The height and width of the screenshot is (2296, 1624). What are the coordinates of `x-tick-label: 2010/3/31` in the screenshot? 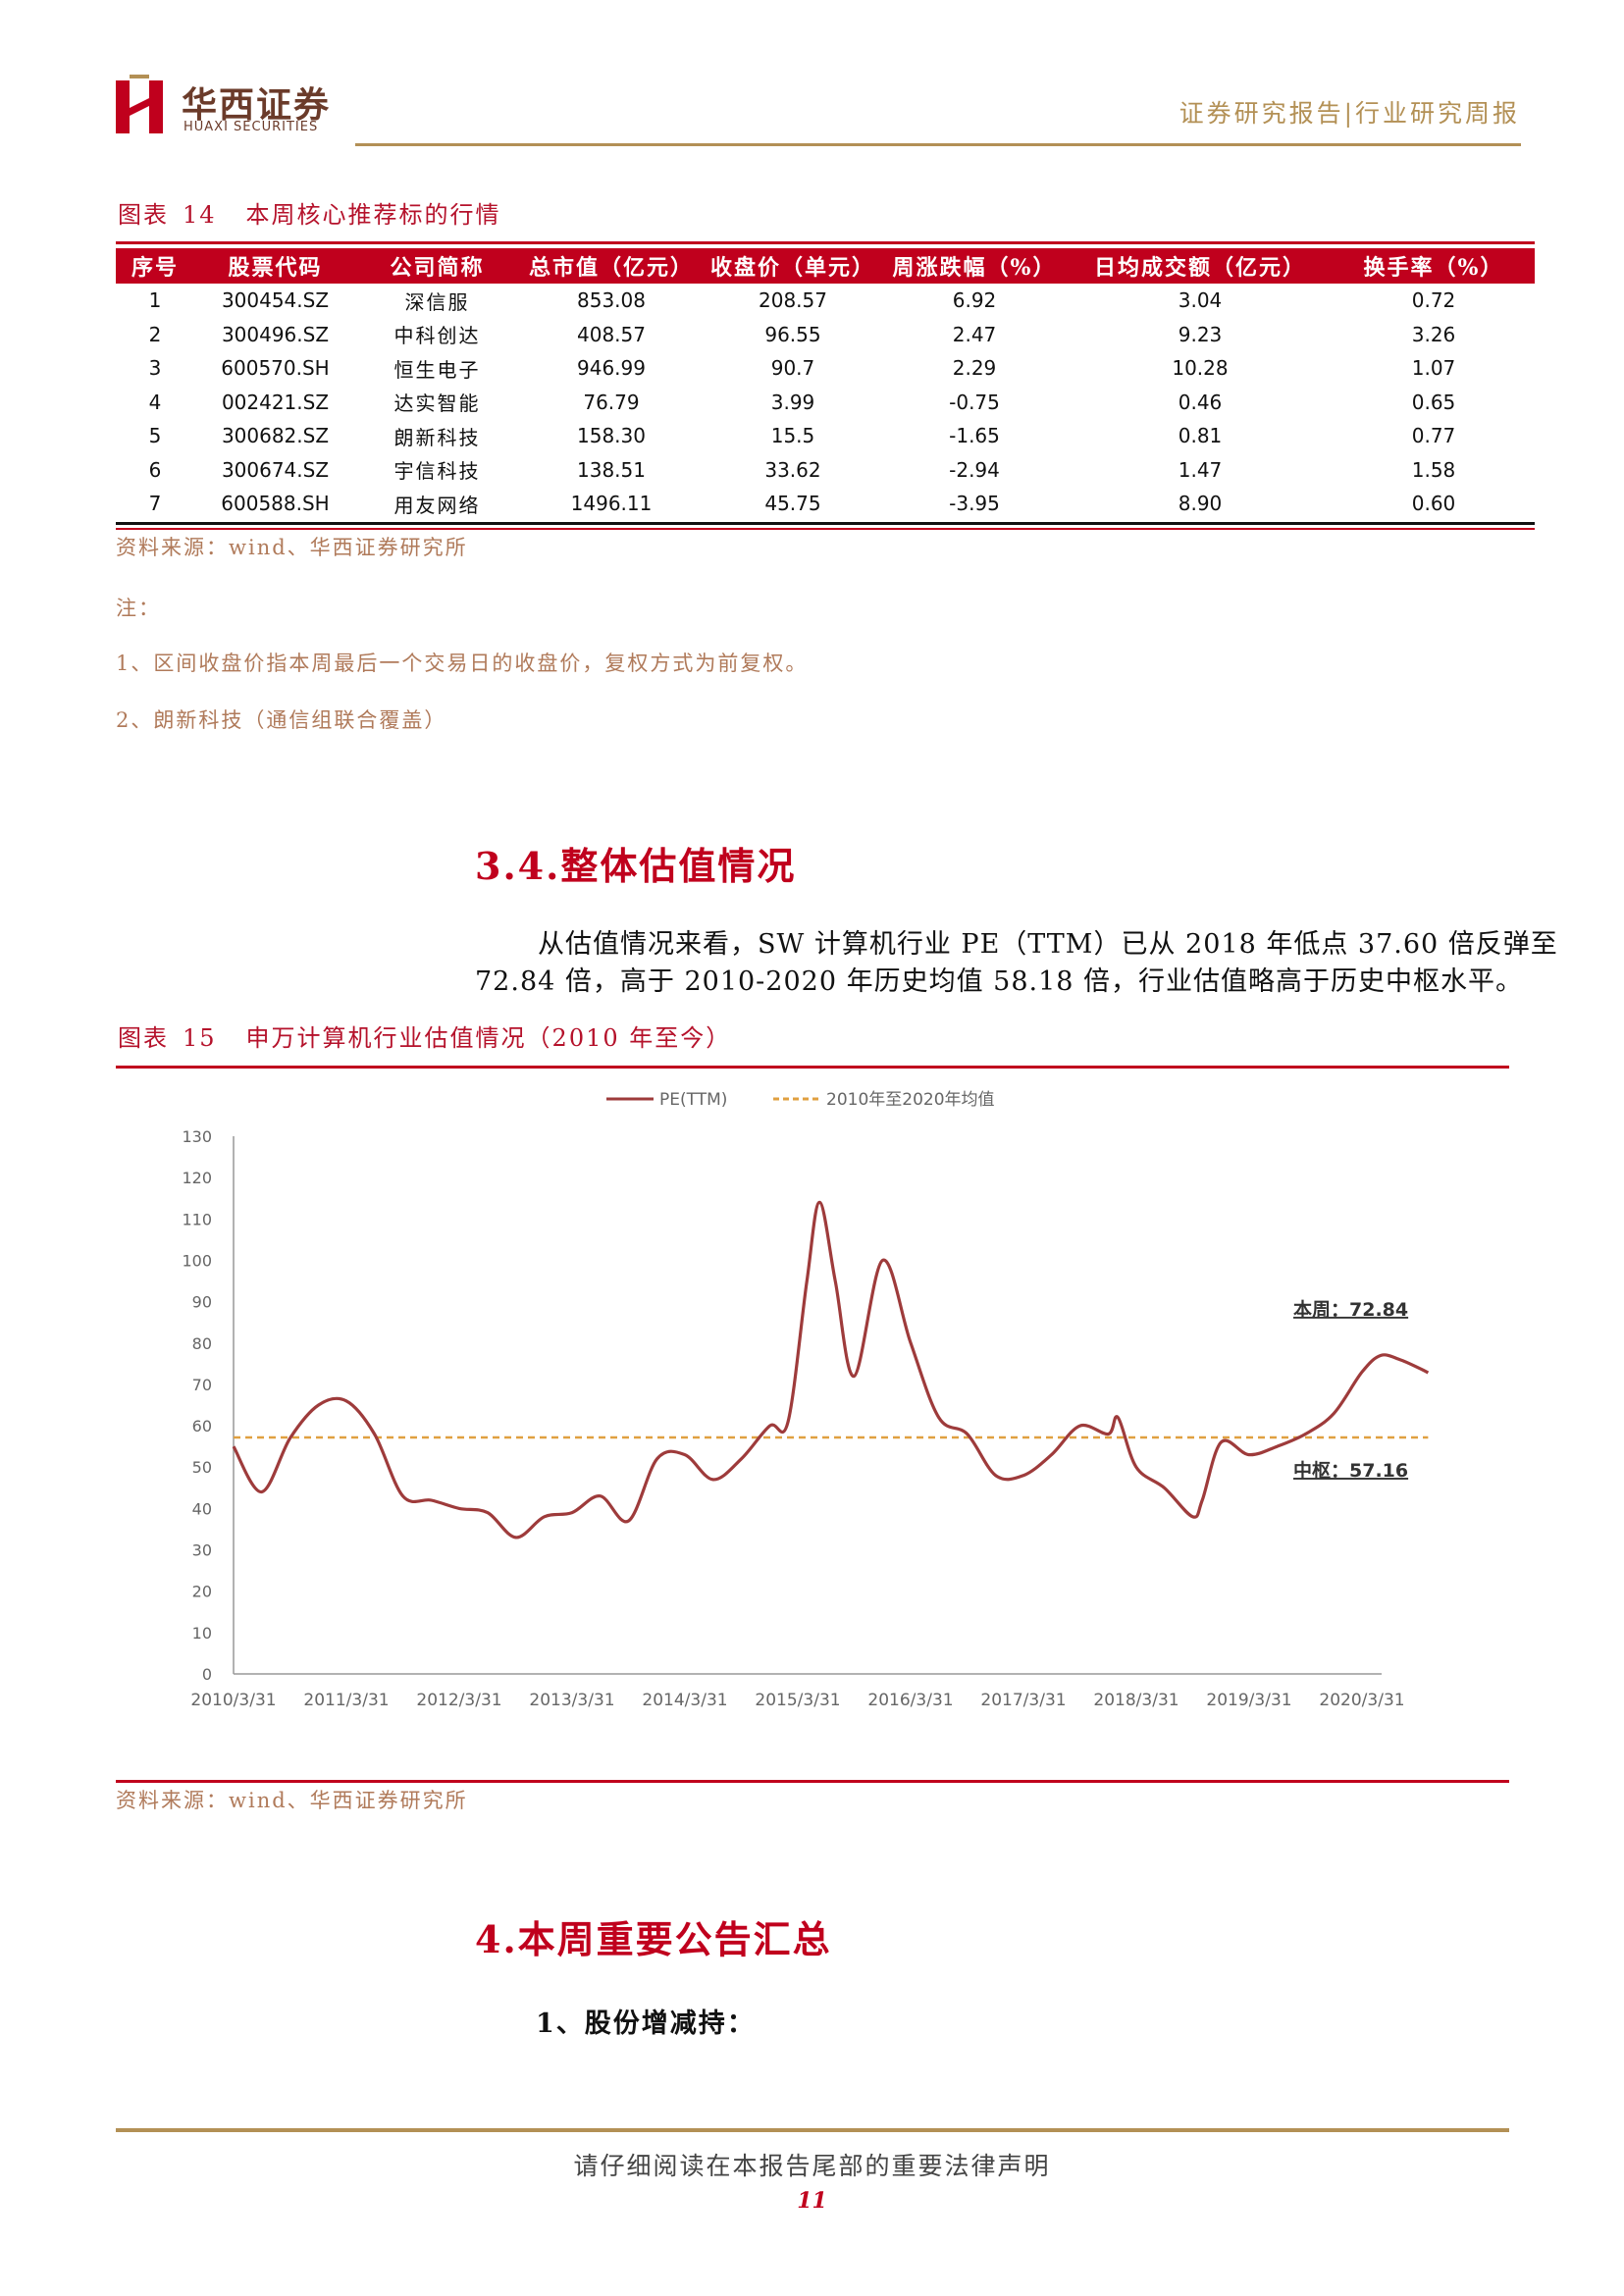 It's located at (233, 1700).